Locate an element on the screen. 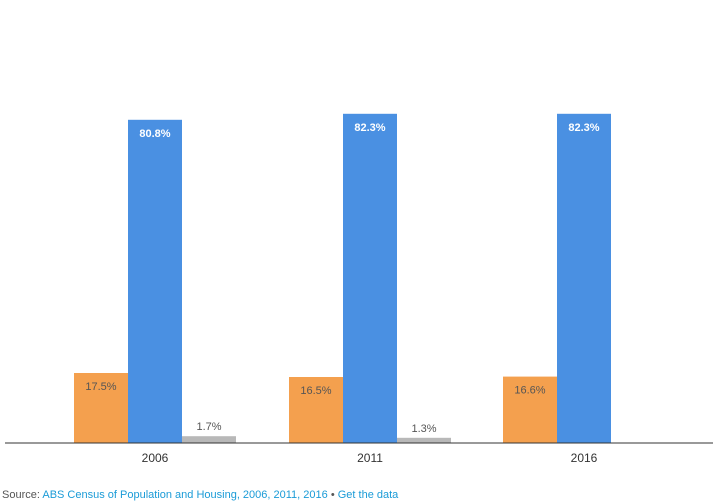 The image size is (713, 501). x-tick-labels-group: 2006 2011 2016 is located at coordinates (370, 458).